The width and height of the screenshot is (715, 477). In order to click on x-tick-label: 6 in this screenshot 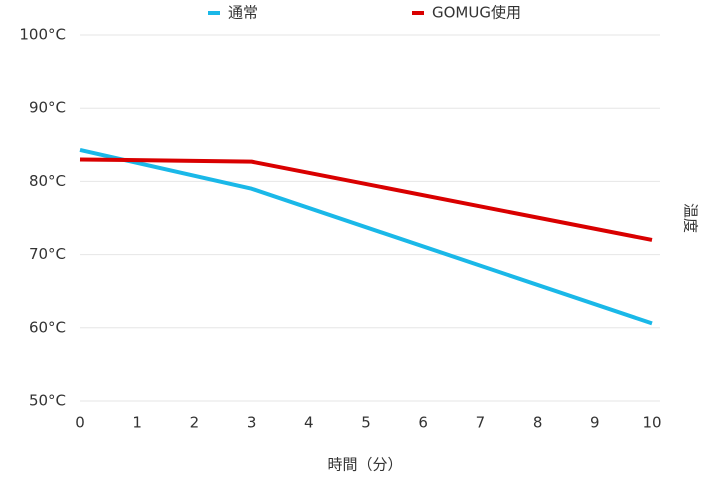, I will do `click(423, 423)`.